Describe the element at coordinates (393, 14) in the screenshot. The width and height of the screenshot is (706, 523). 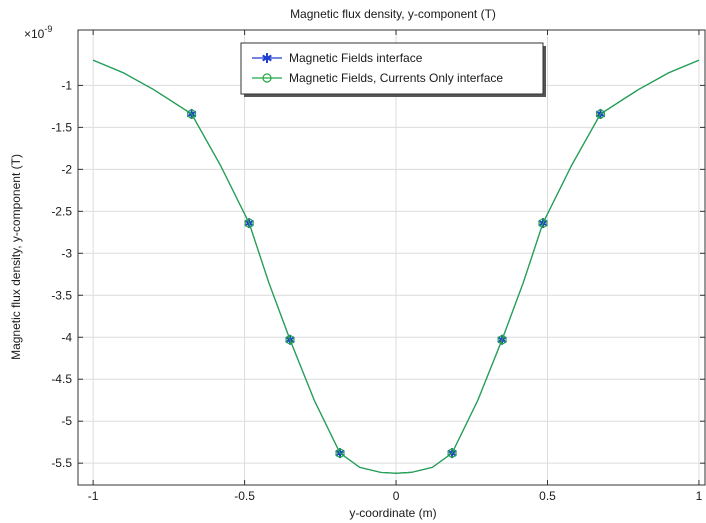
I see `chart-title: Magnetic flux density, y-component (T)` at that location.